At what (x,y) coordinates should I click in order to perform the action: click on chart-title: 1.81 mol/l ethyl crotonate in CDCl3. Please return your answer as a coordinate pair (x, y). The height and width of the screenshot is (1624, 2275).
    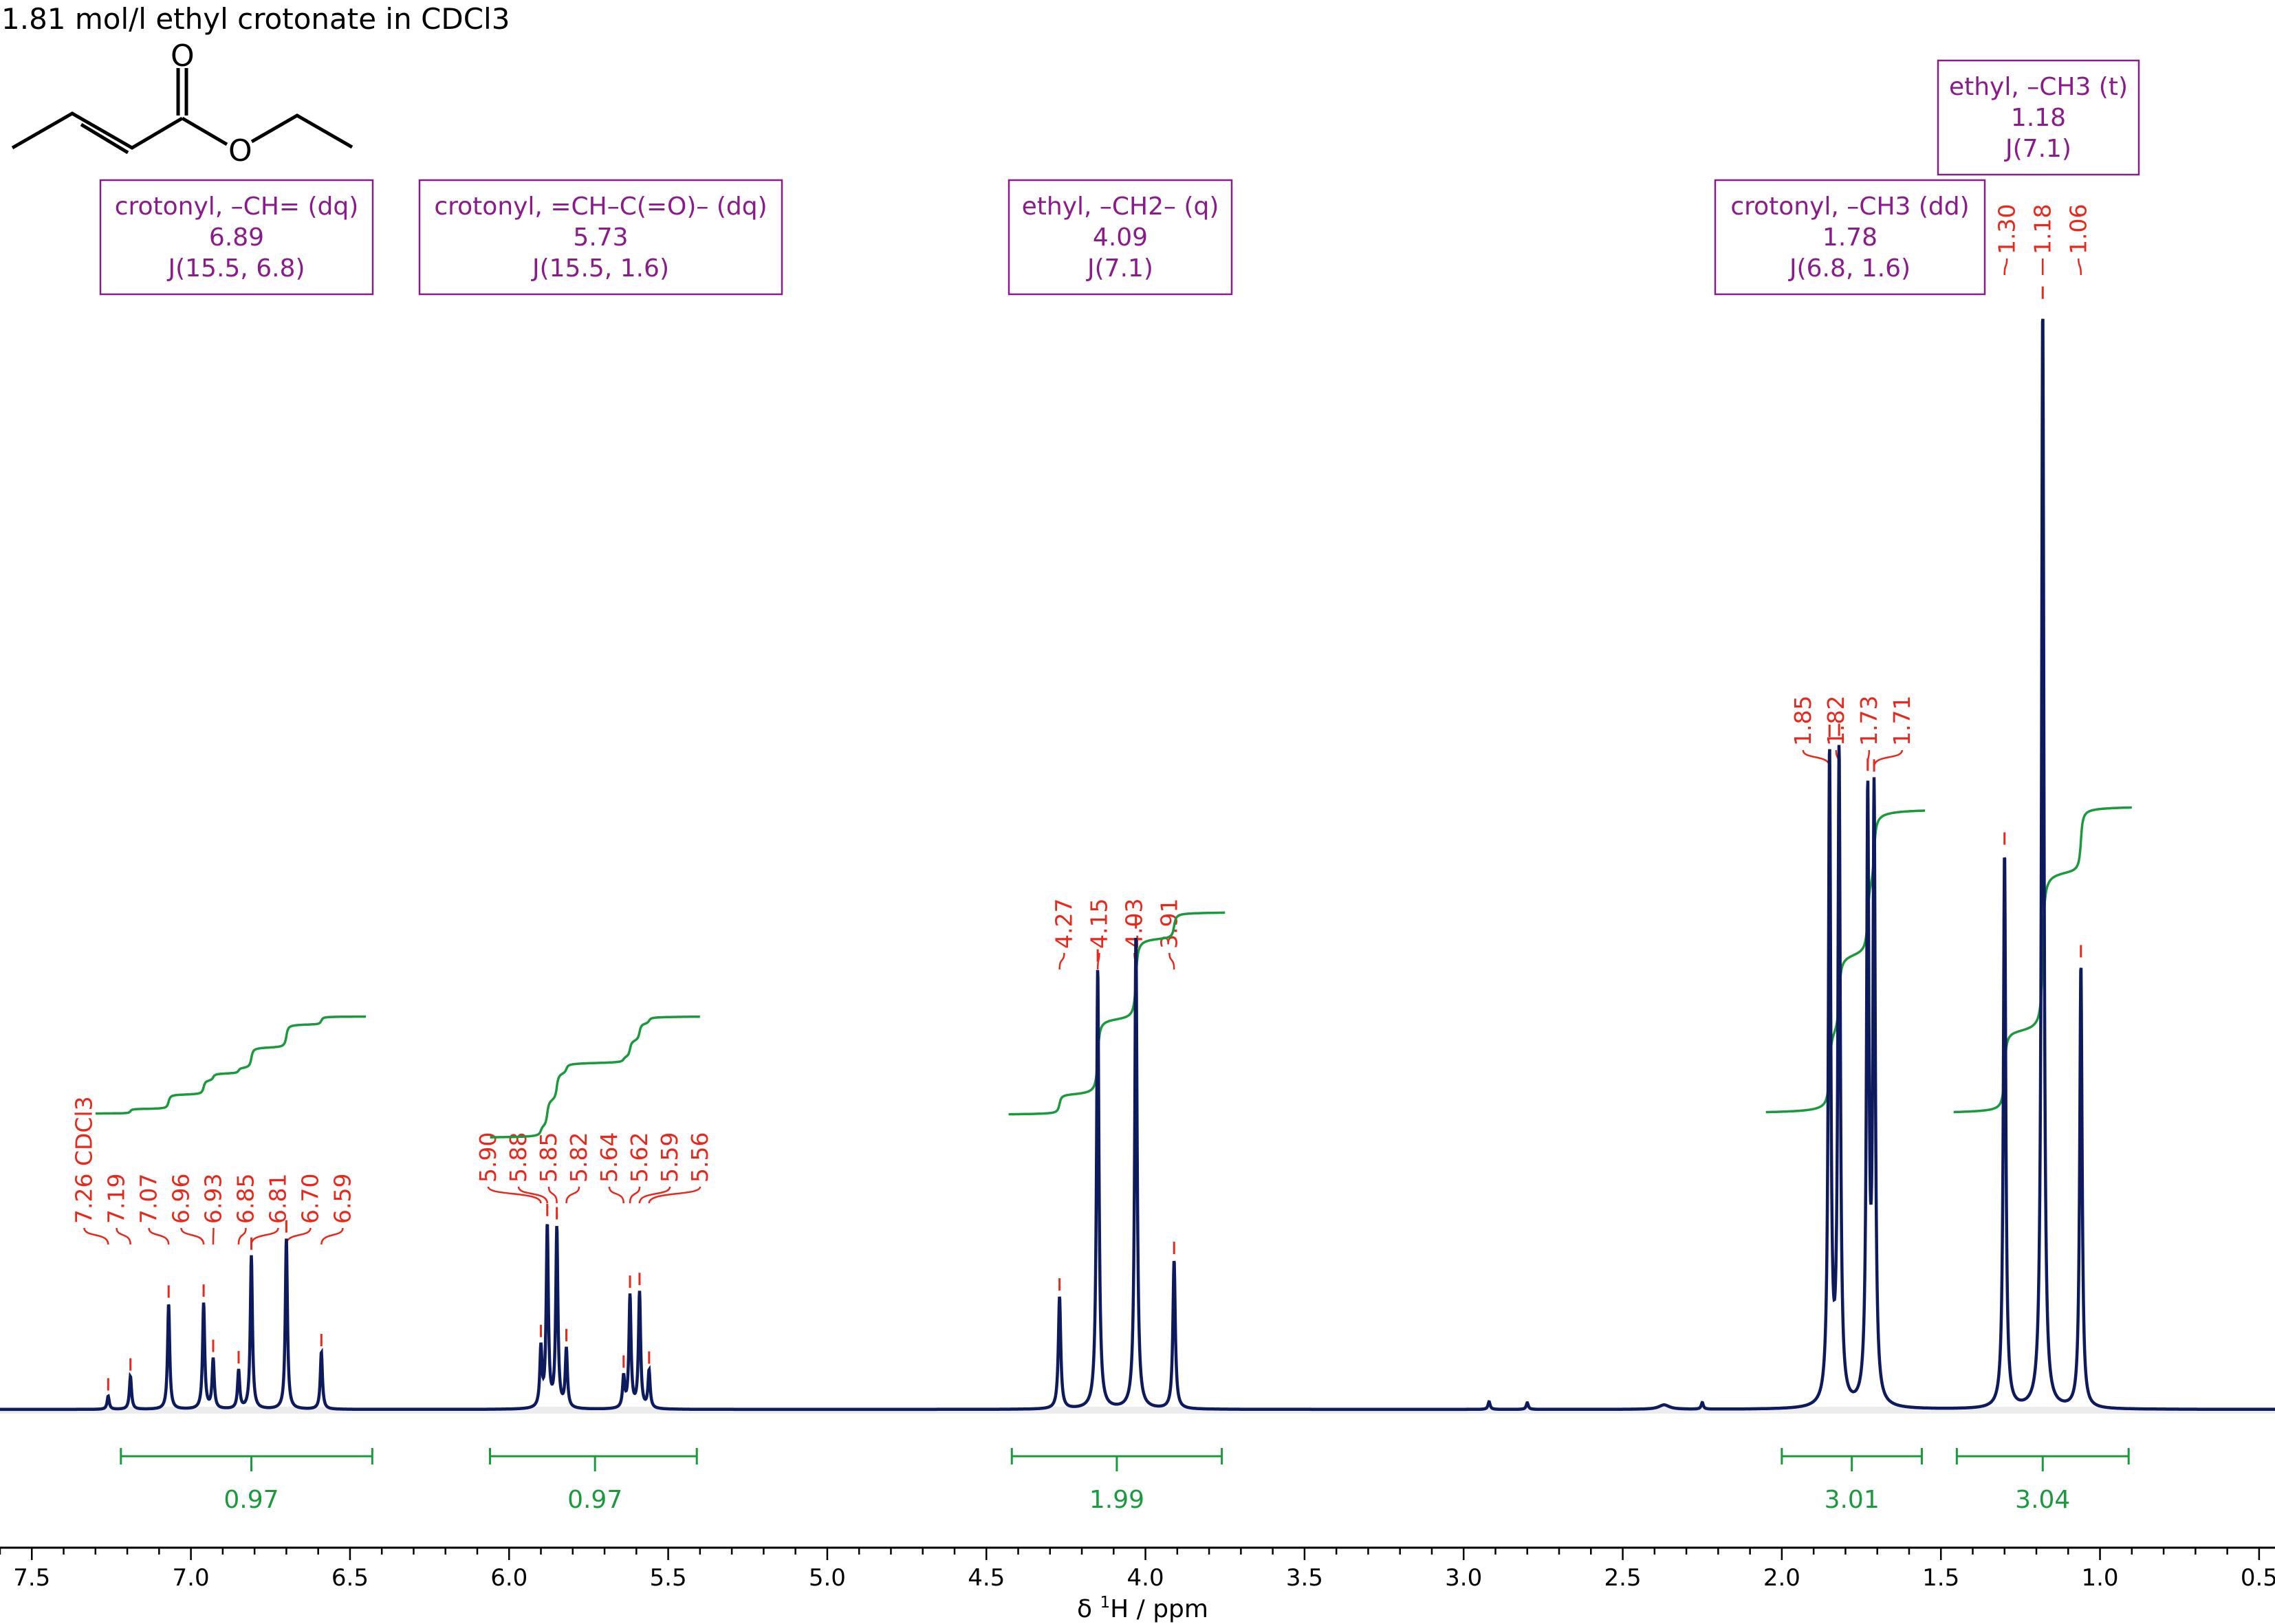
    Looking at the image, I should click on (255, 19).